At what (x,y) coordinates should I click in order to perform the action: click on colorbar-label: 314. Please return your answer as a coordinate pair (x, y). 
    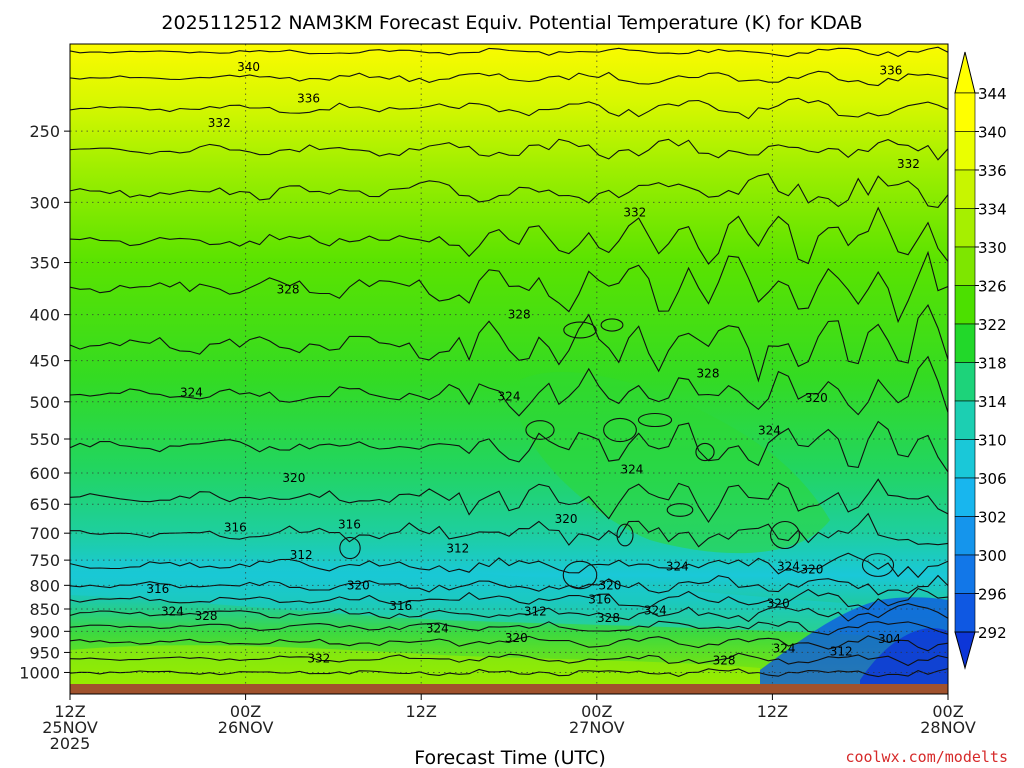
    Looking at the image, I should click on (992, 402).